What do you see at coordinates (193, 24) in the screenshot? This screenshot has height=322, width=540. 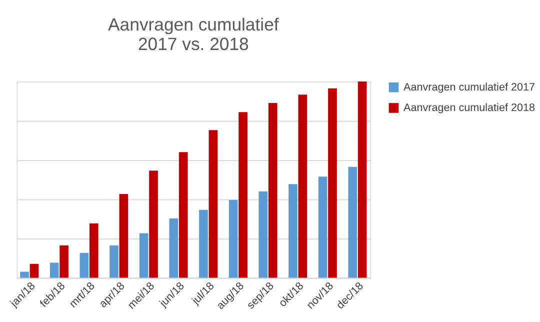 I see `text: Aanvragen cumulatief` at bounding box center [193, 24].